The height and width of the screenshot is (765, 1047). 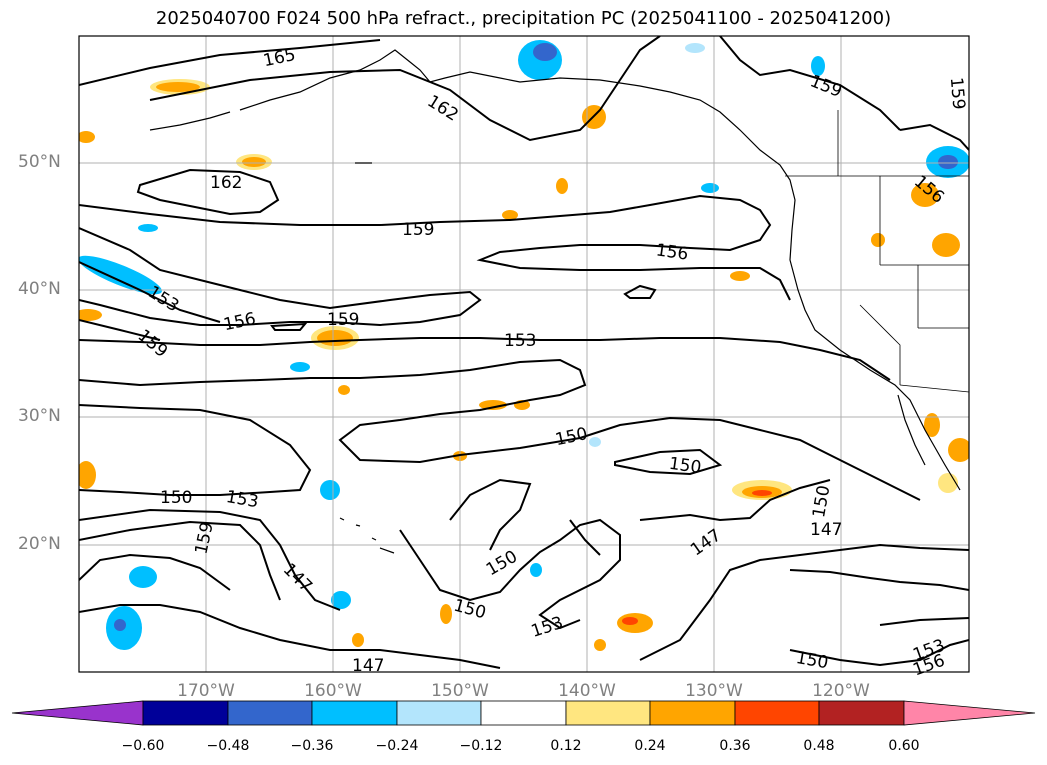 What do you see at coordinates (77, 713) in the screenshot?
I see `colorbar-extend-low` at bounding box center [77, 713].